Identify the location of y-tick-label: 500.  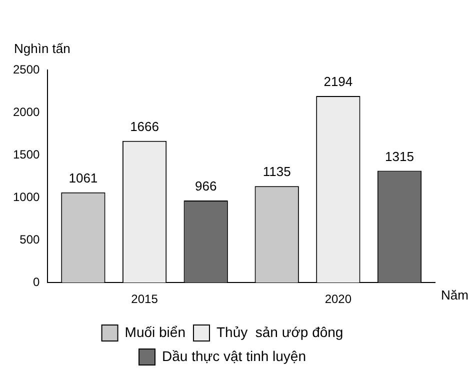
(30, 239).